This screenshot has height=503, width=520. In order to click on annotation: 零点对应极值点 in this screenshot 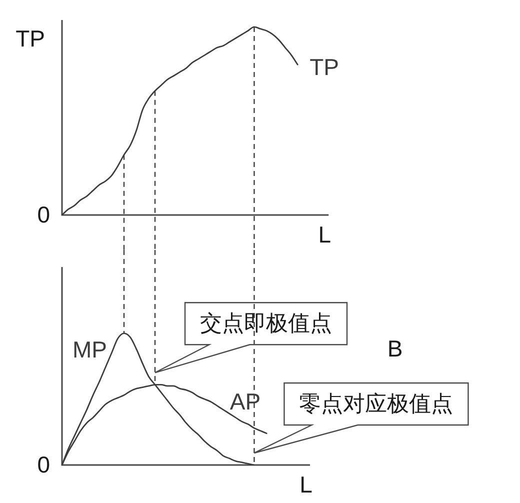, I will do `click(376, 403)`.